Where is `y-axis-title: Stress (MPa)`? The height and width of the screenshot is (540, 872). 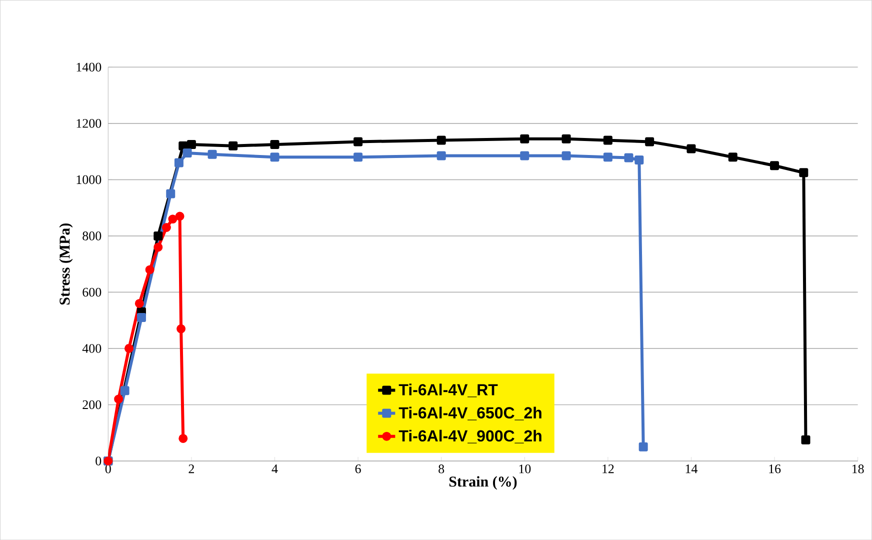 y-axis-title: Stress (MPa) is located at coordinates (66, 263).